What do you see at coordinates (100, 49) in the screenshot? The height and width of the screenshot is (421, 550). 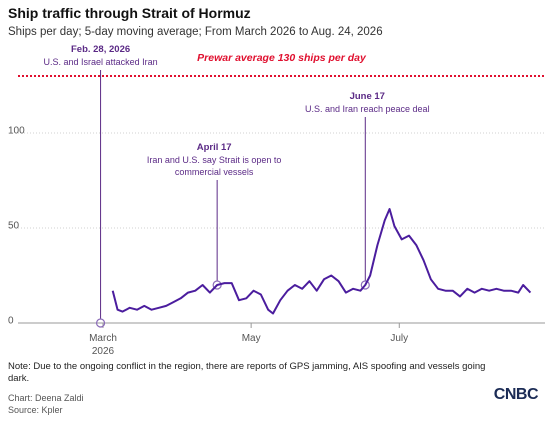 I see `annotation-date: Feb. 28, 2026` at bounding box center [100, 49].